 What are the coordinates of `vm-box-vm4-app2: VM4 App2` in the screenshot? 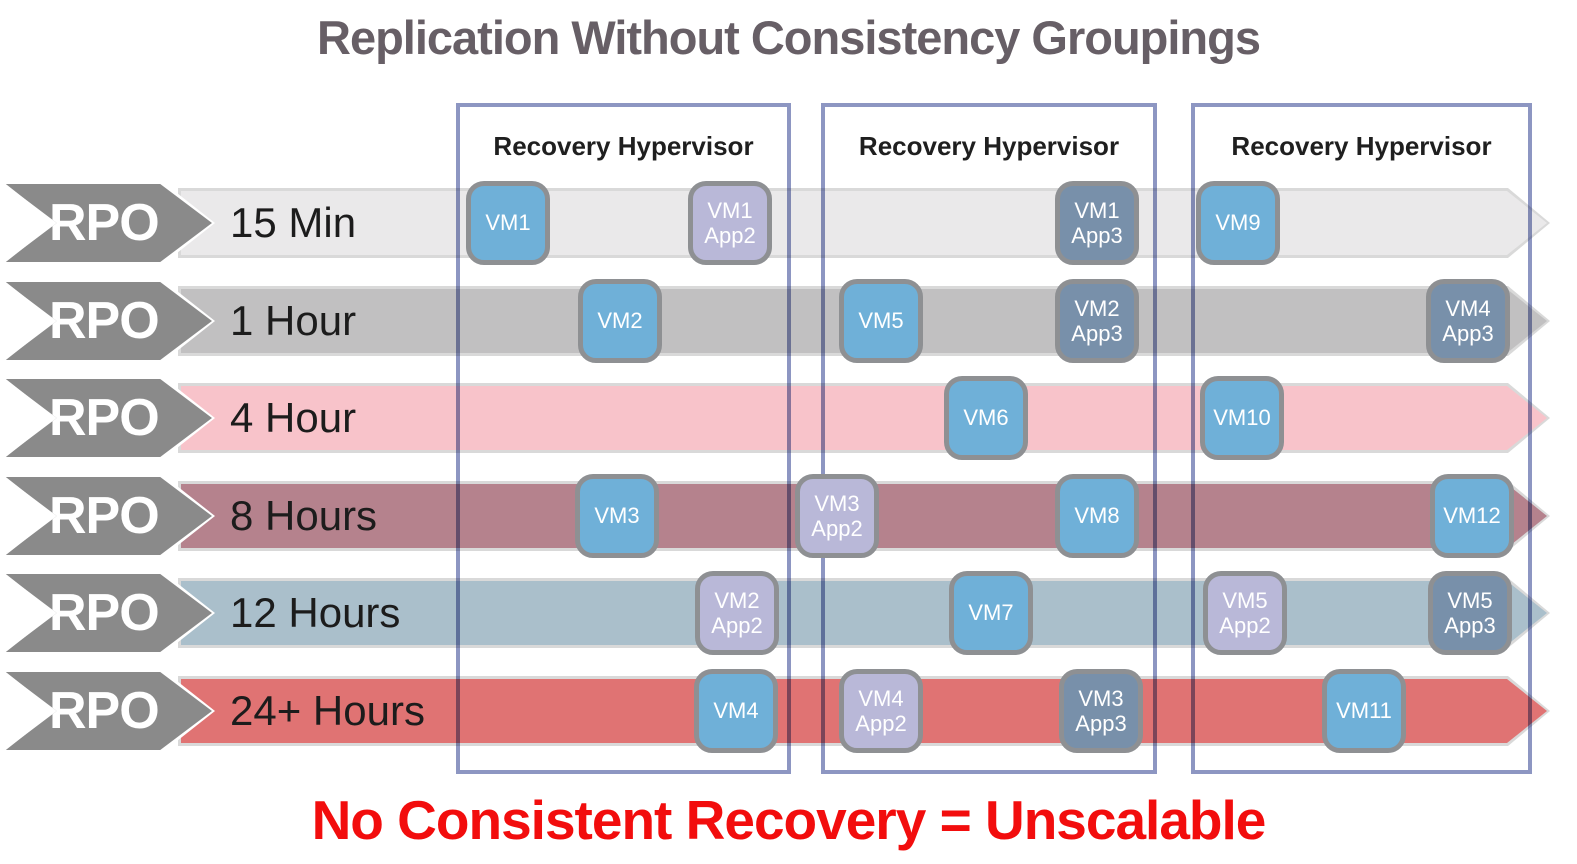 It's located at (881, 711).